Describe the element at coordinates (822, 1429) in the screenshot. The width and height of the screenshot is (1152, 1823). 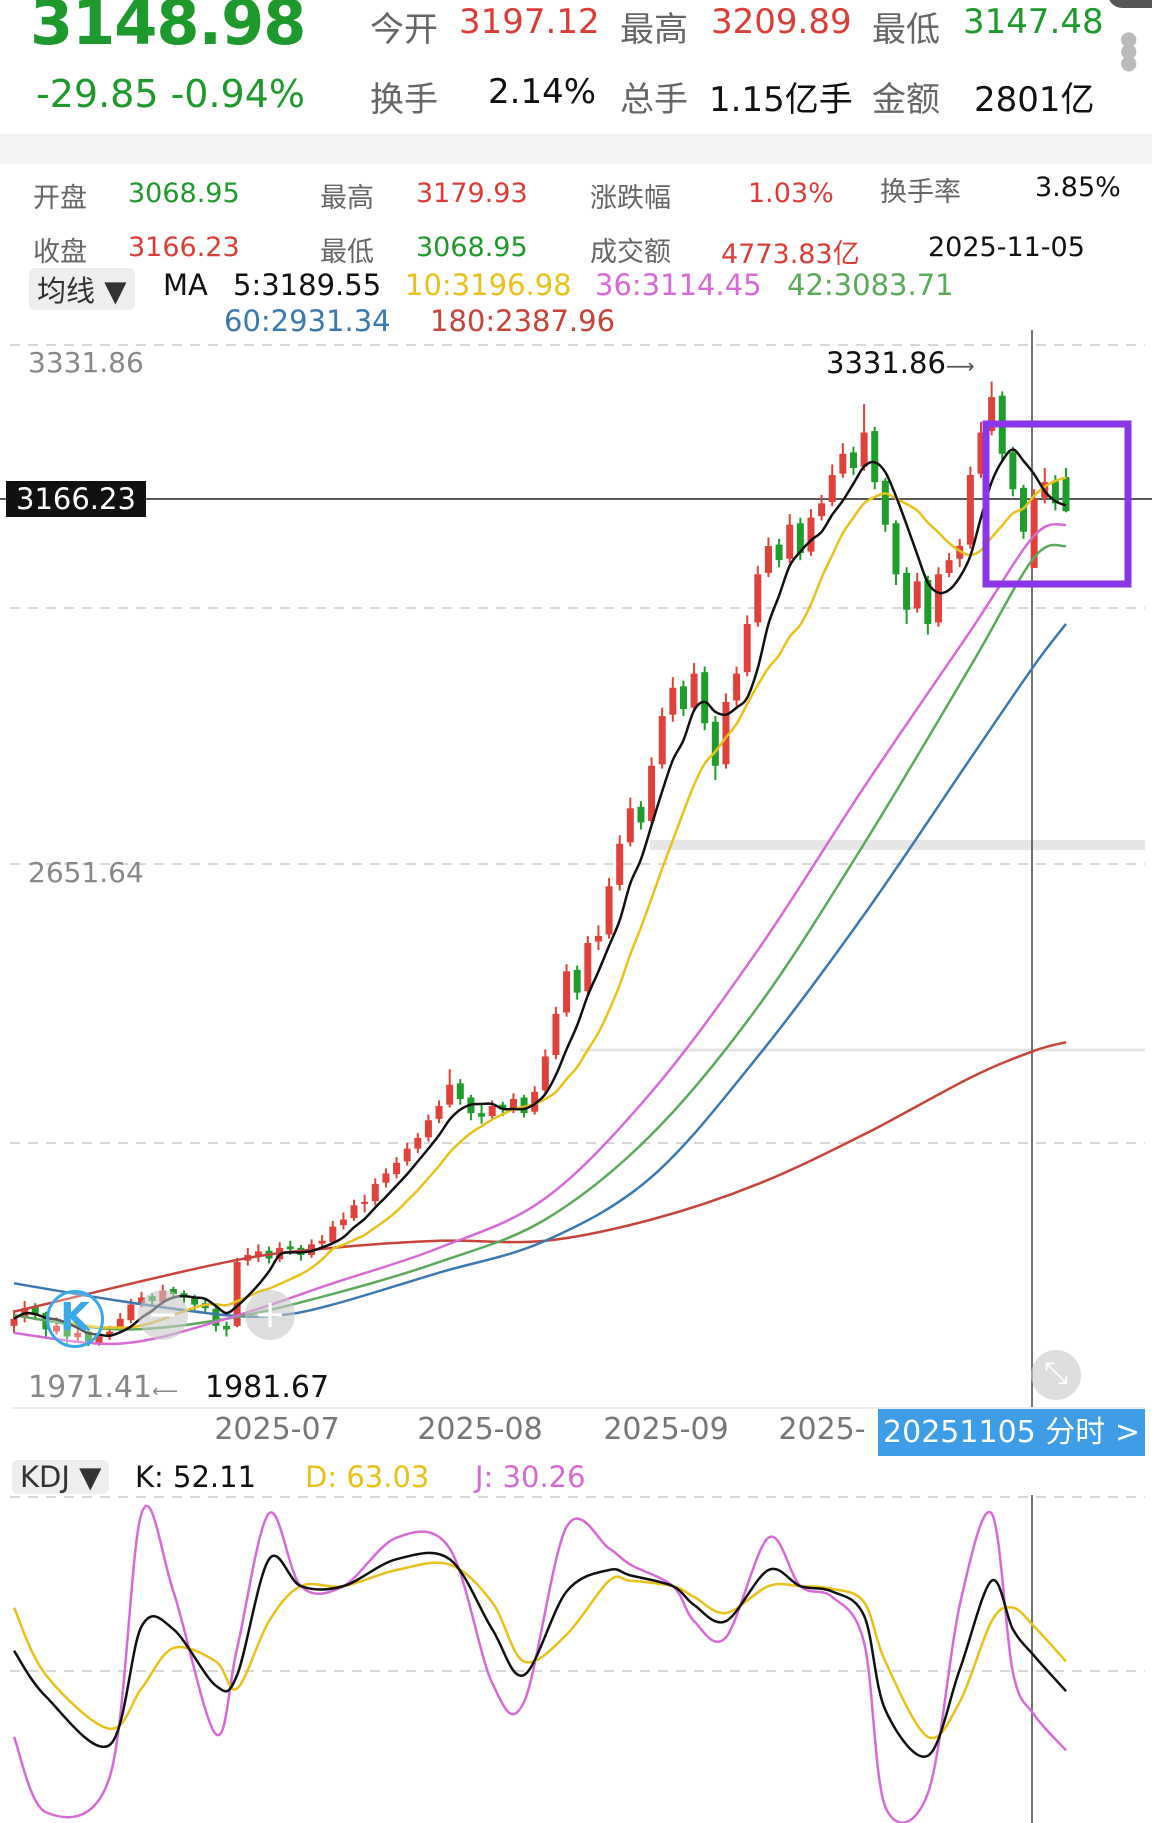
I see `x-axis-label: 2025-` at that location.